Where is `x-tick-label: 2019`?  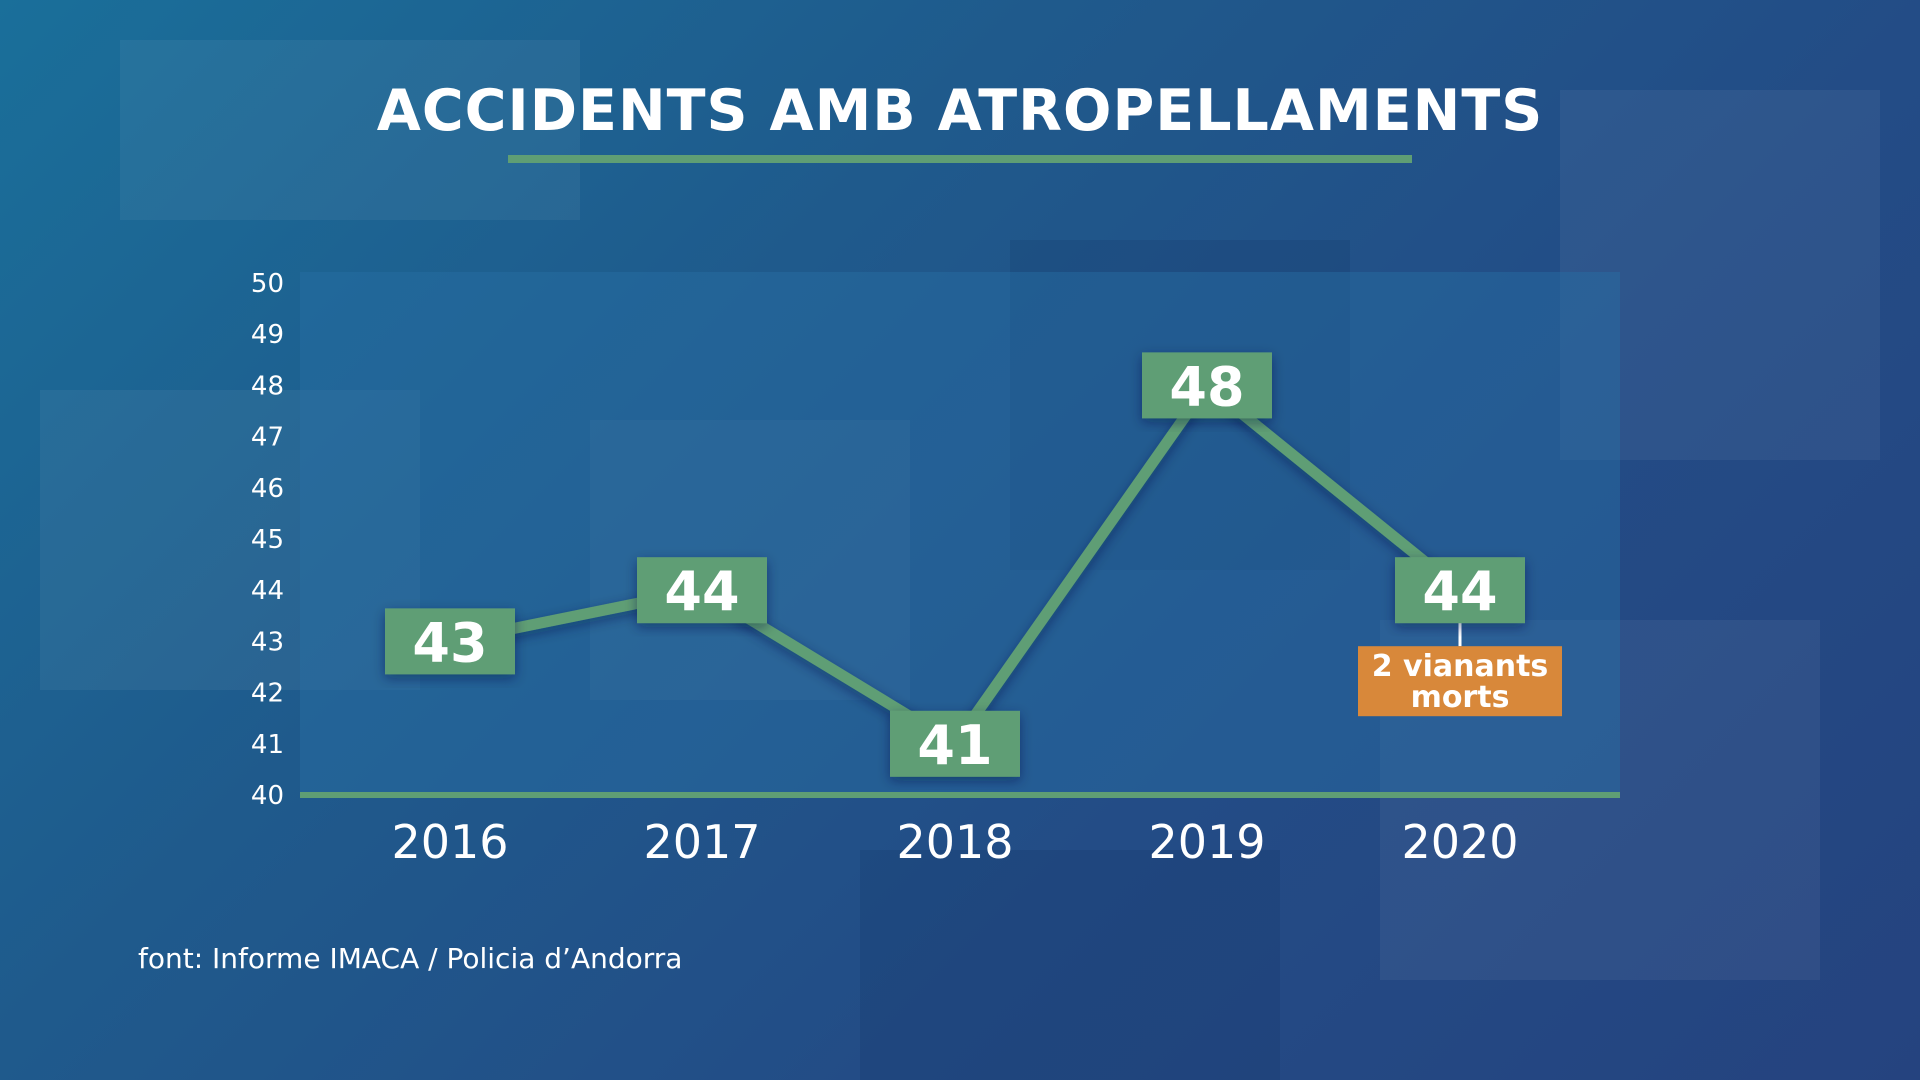
x-tick-label: 2019 is located at coordinates (1206, 842).